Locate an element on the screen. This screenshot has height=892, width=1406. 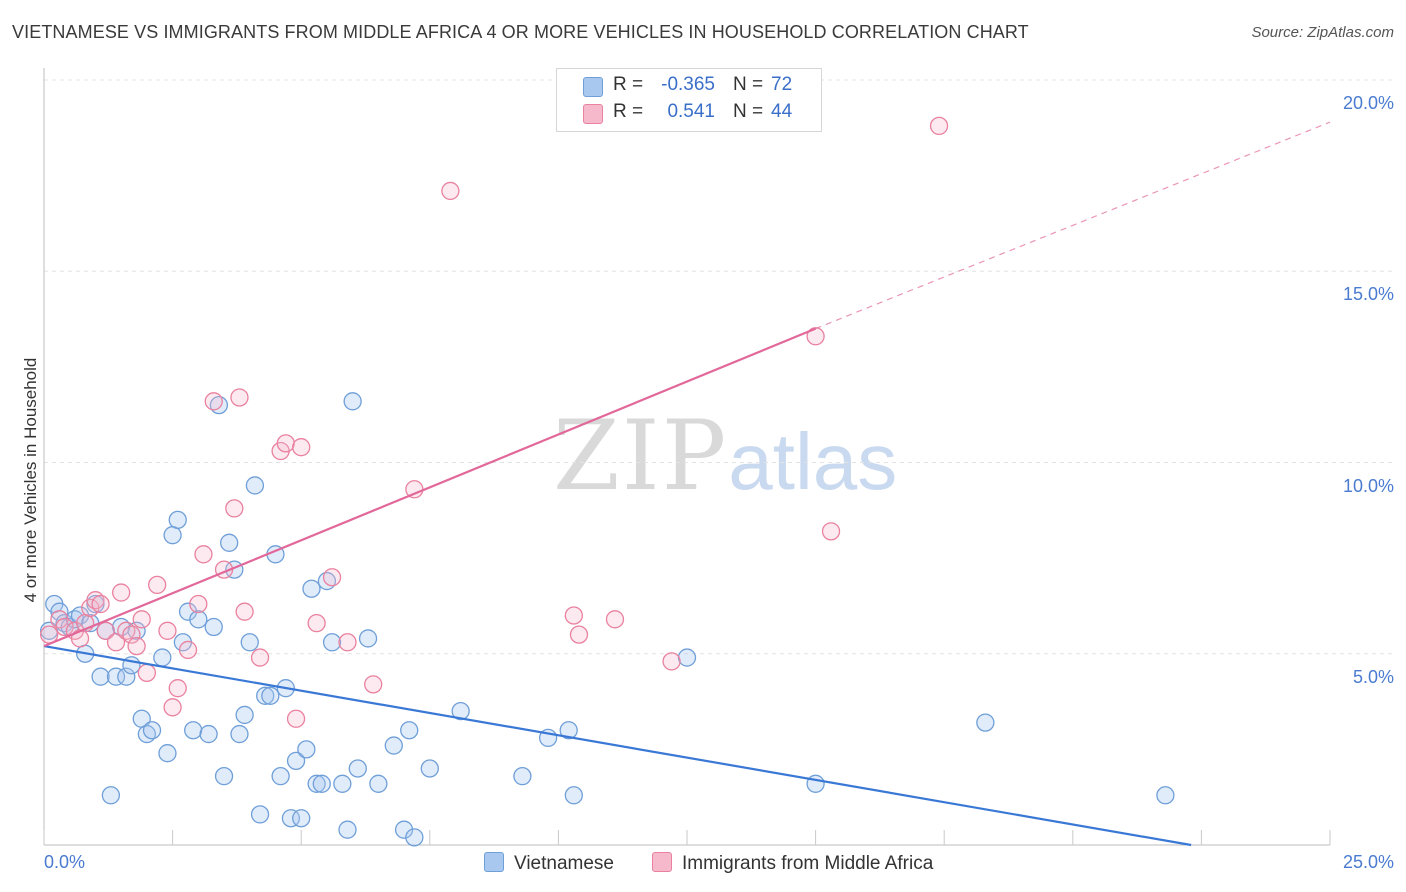
bottom-legend-vietnamese: Vietnamese is located at coordinates (549, 863).